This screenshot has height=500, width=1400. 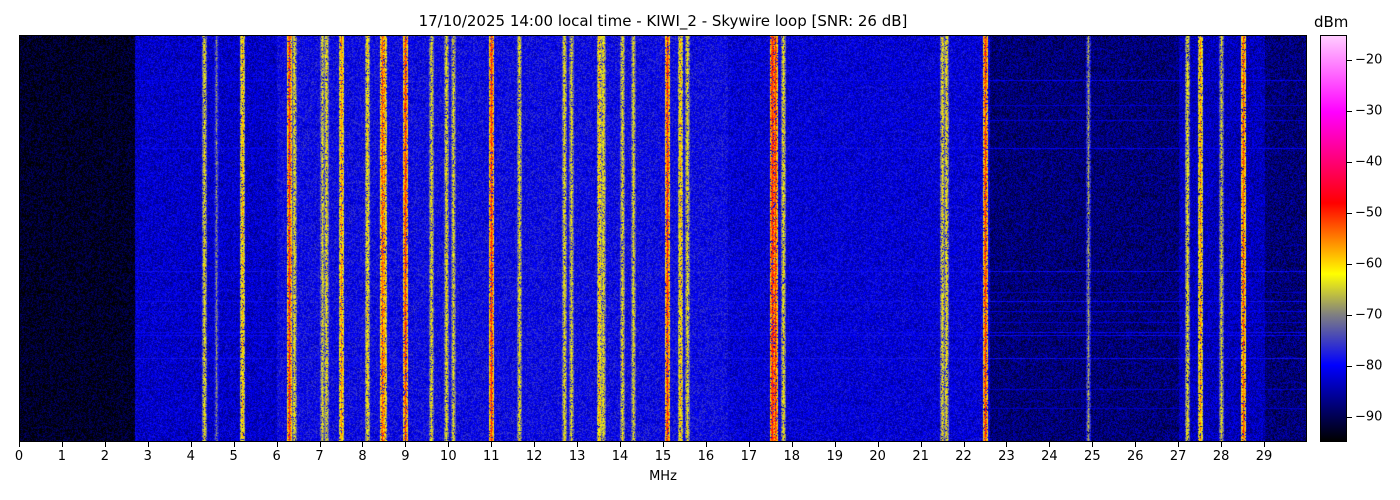 What do you see at coordinates (663, 476) in the screenshot?
I see `x-axis-label: MHz` at bounding box center [663, 476].